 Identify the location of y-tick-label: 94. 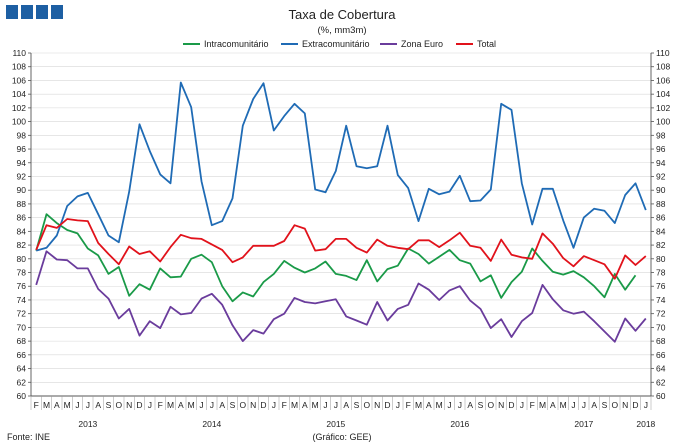
(22, 163).